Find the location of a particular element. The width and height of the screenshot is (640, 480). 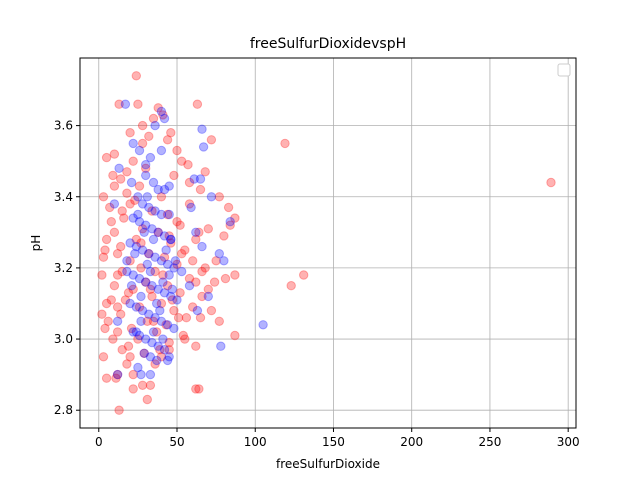

y-axis-label: pH is located at coordinates (36, 243).